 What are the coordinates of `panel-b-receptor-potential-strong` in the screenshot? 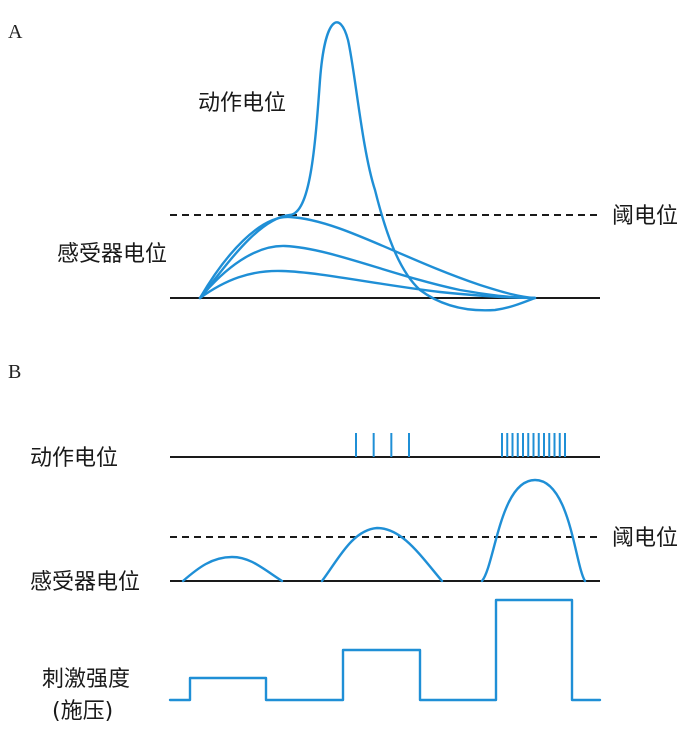 It's located at (533, 530).